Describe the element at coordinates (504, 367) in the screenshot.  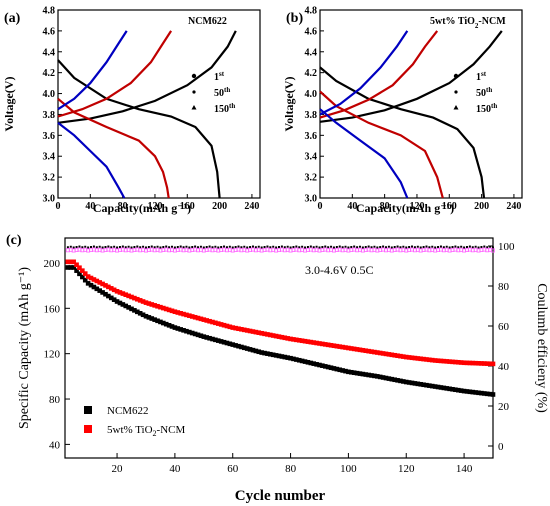
I see `y-tick-label-right: 40` at that location.